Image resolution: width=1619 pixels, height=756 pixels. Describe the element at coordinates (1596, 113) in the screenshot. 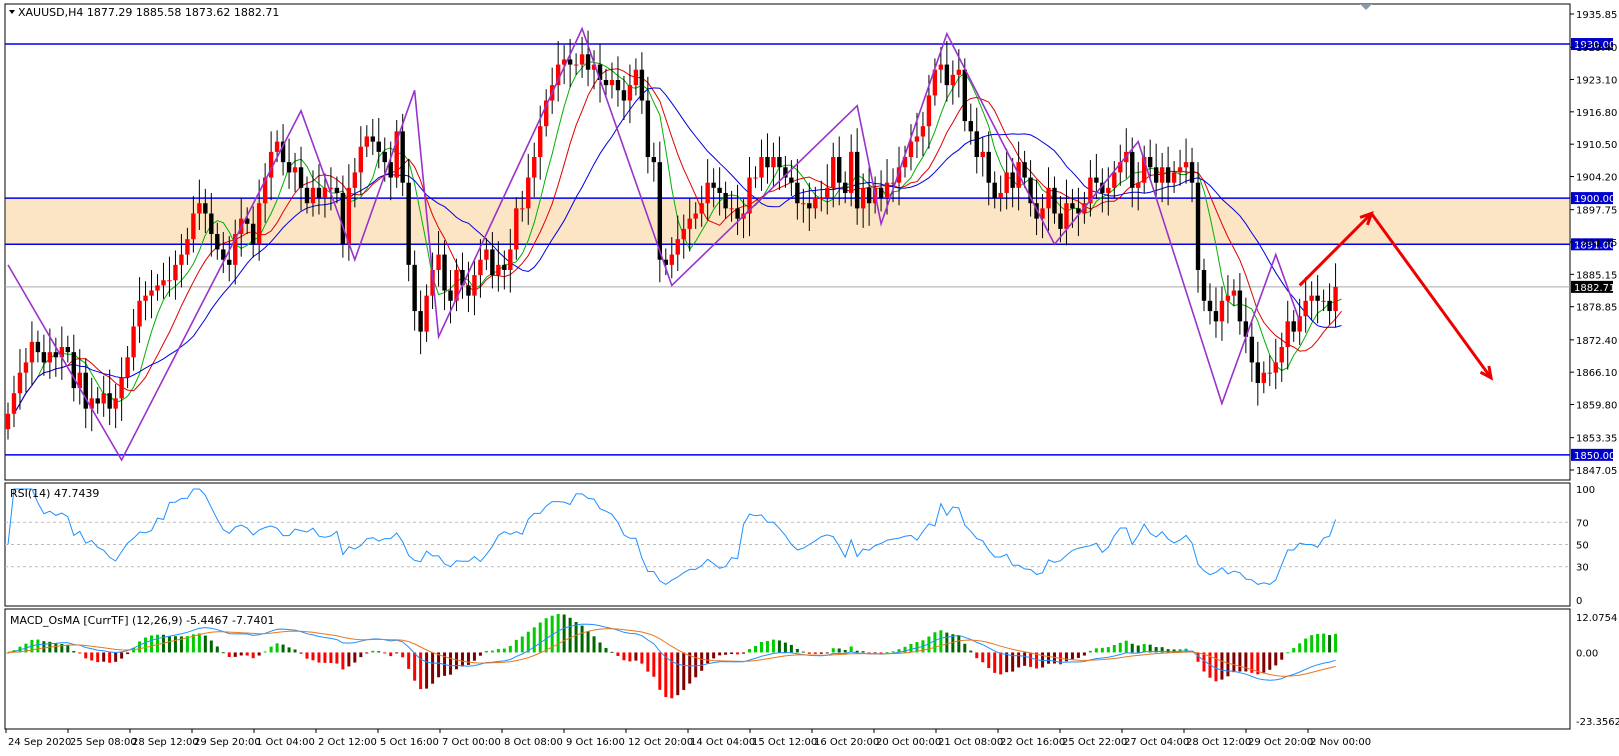

I see `price-tick-label: 1916.80` at that location.